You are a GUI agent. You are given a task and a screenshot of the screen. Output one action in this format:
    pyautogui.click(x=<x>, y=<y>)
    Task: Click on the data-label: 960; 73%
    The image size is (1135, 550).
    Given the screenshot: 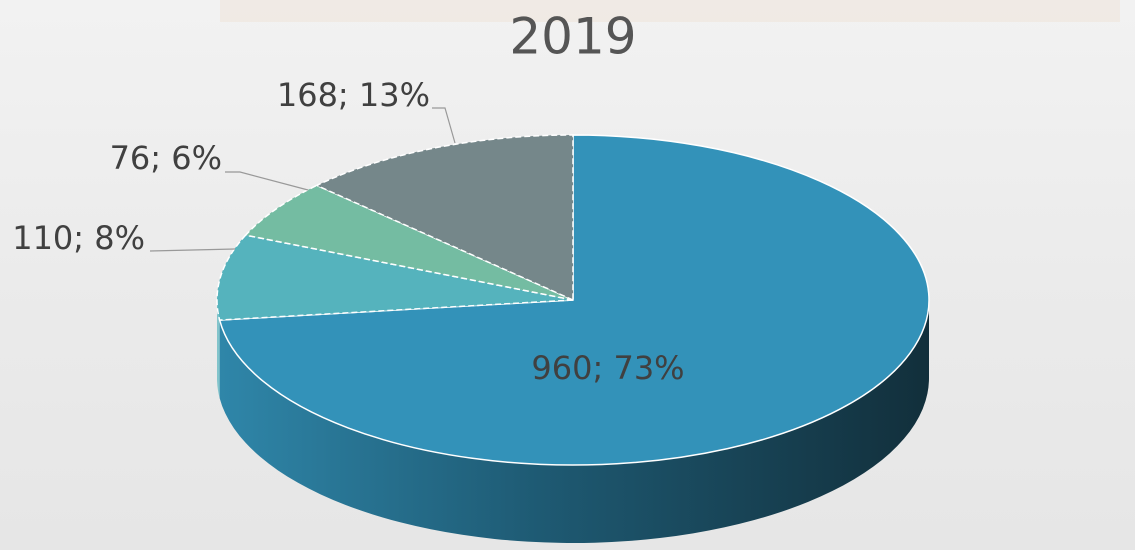 What is the action you would take?
    pyautogui.click(x=607, y=368)
    